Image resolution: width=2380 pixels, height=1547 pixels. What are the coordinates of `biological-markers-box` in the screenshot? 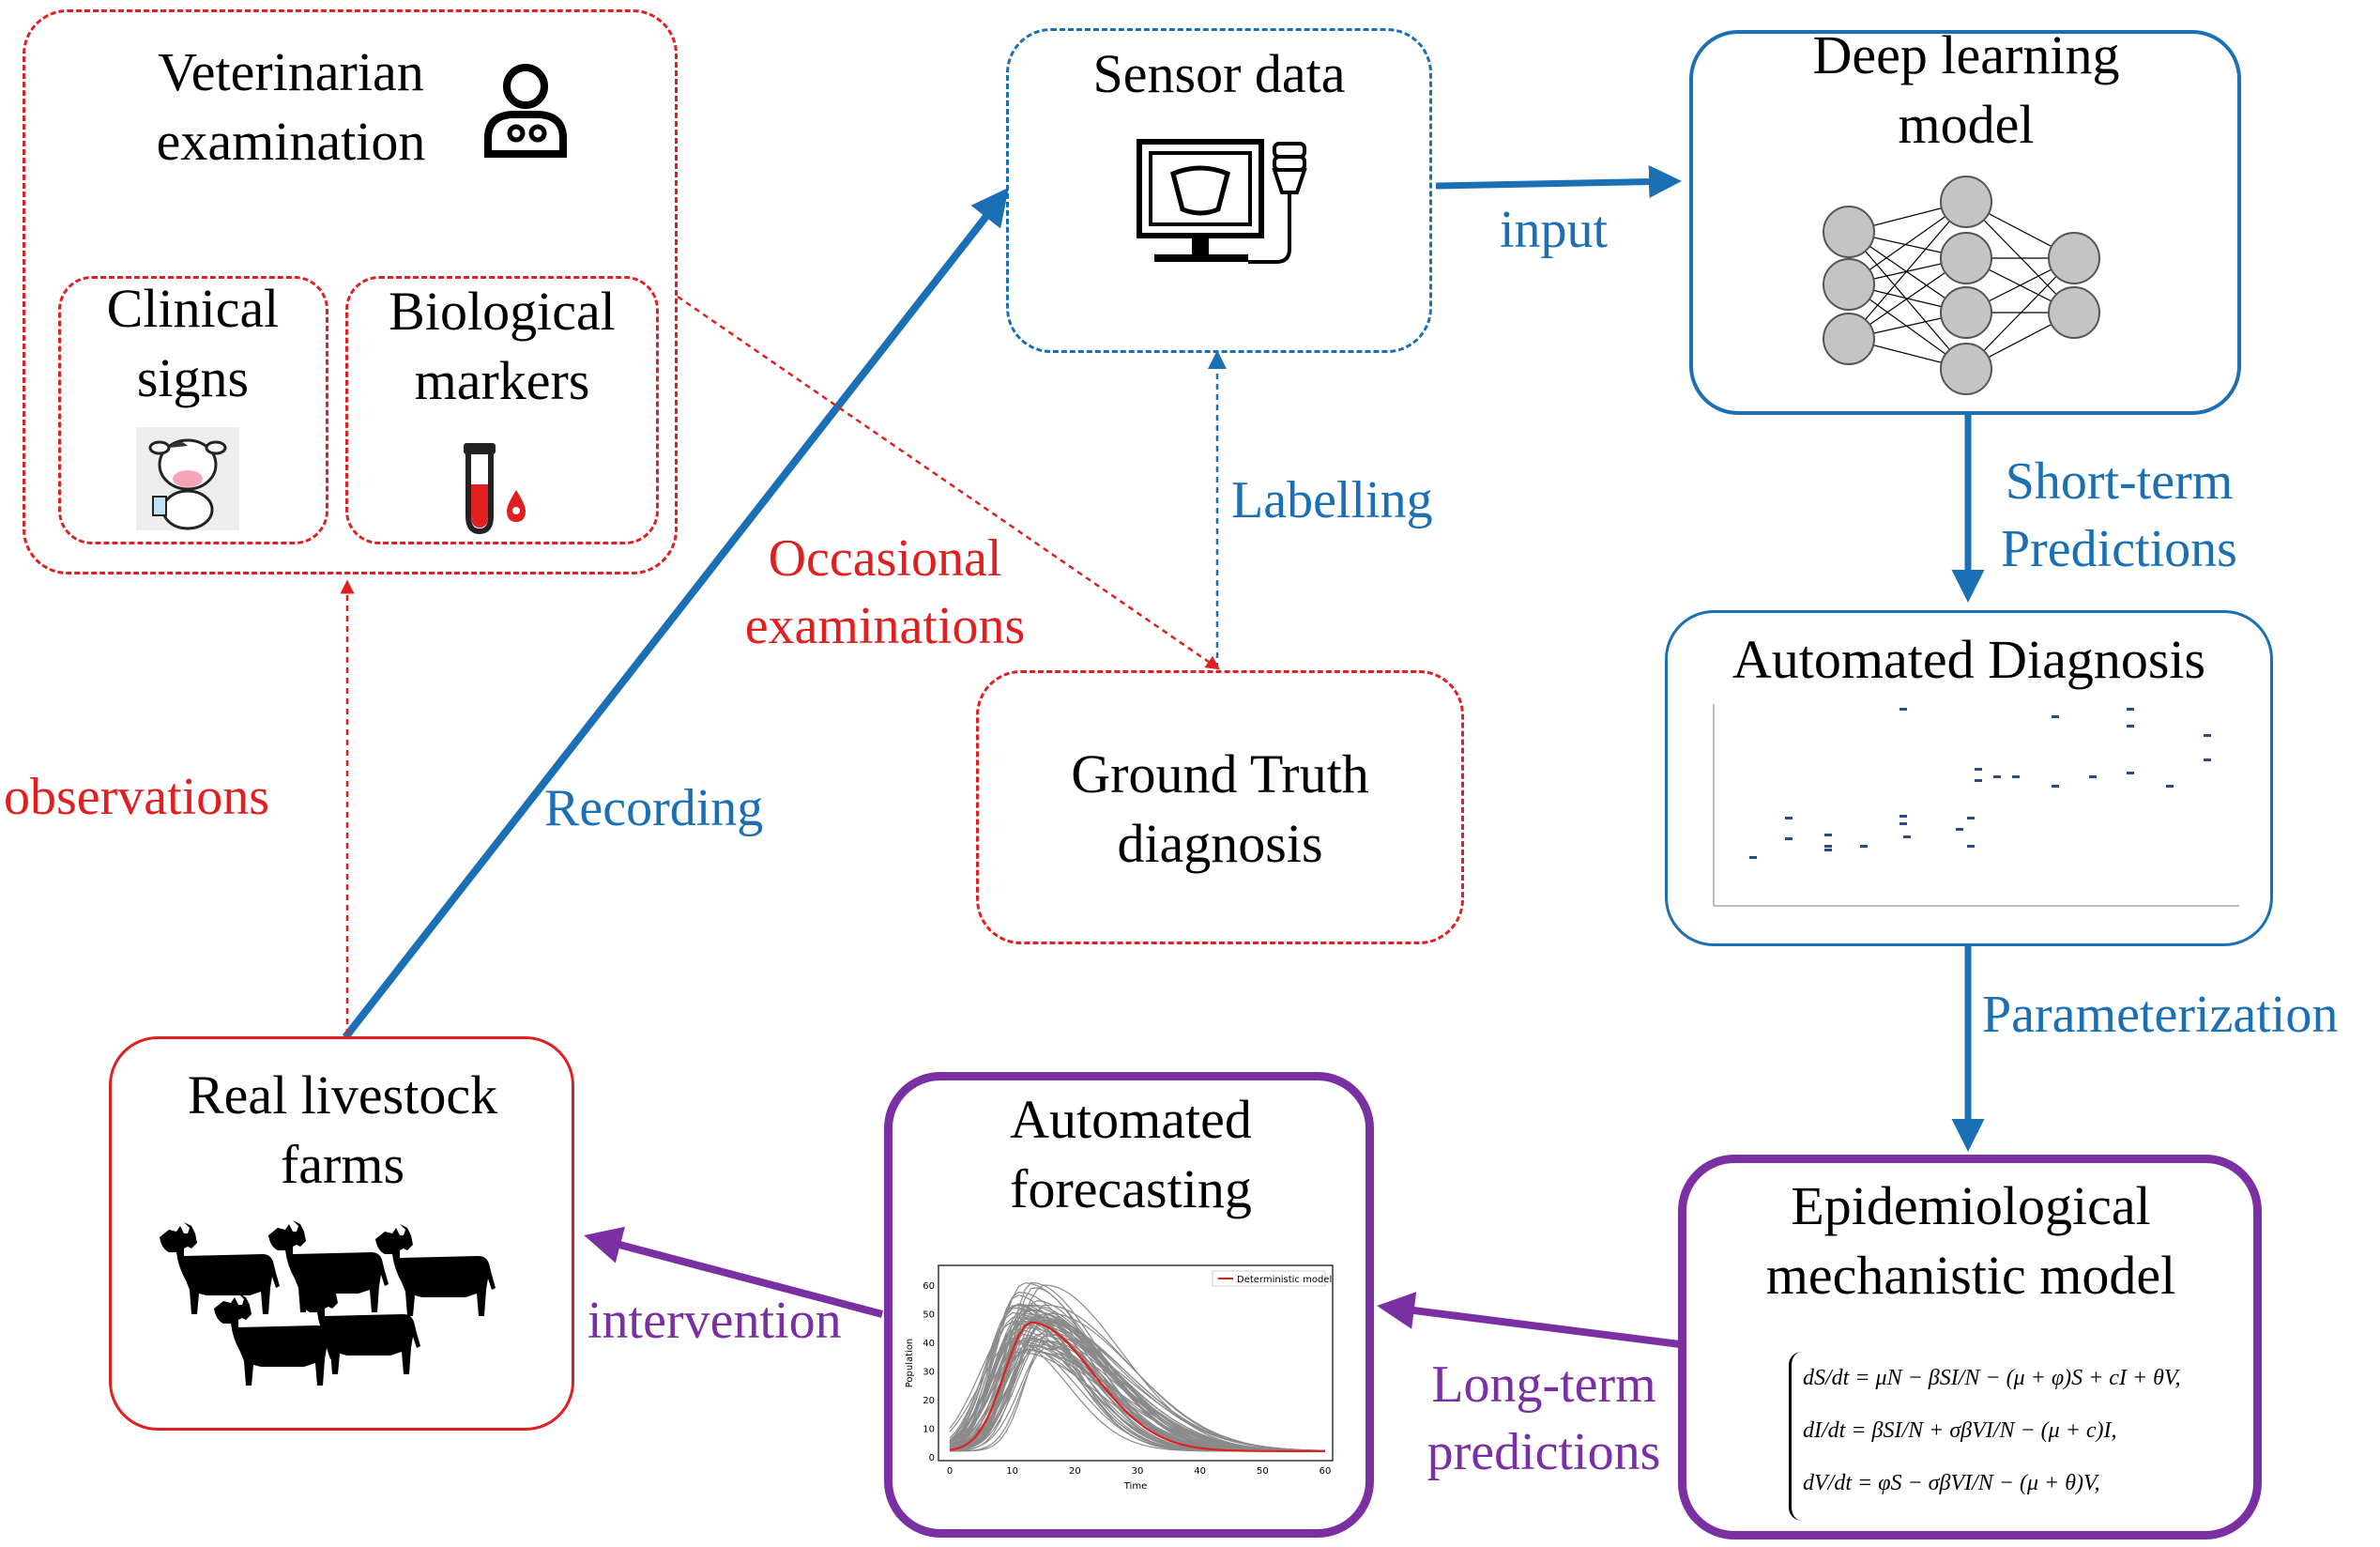 It's located at (502, 410).